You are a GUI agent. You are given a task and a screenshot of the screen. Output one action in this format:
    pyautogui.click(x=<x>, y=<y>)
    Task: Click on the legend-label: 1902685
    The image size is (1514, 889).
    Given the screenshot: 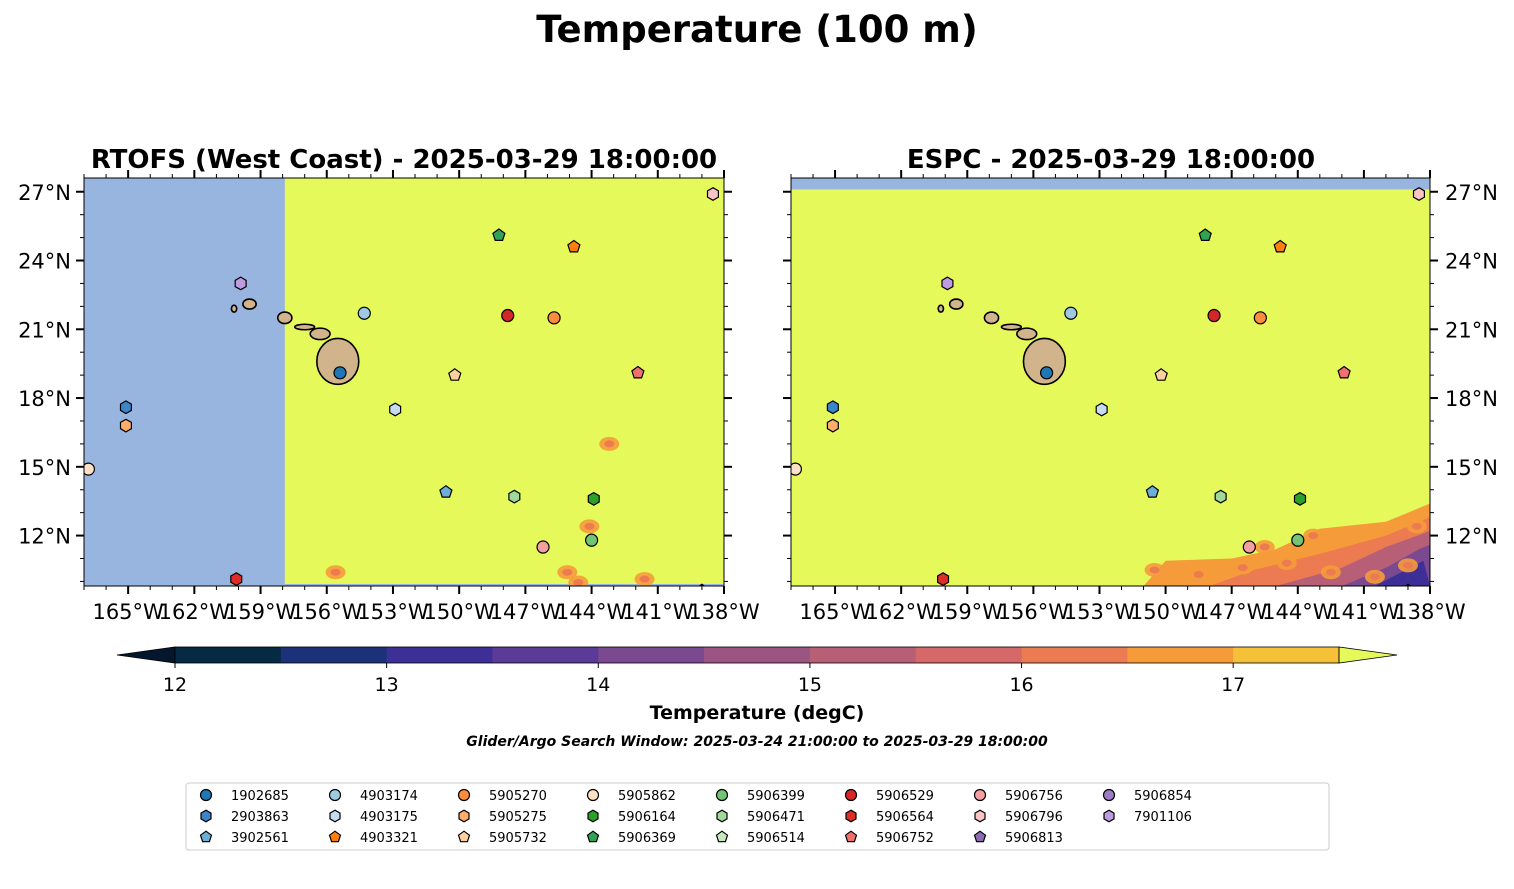 What is the action you would take?
    pyautogui.click(x=260, y=796)
    